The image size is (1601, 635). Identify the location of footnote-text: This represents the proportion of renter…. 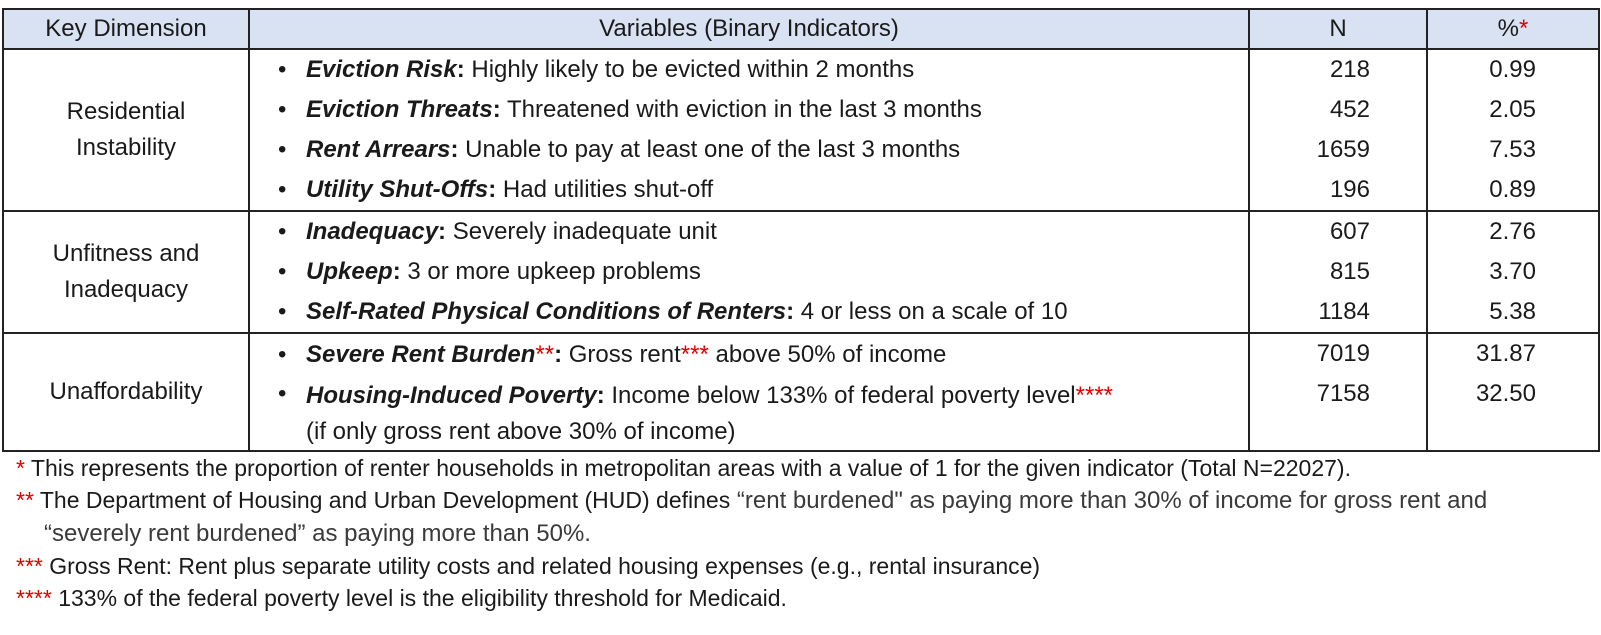
(687, 468).